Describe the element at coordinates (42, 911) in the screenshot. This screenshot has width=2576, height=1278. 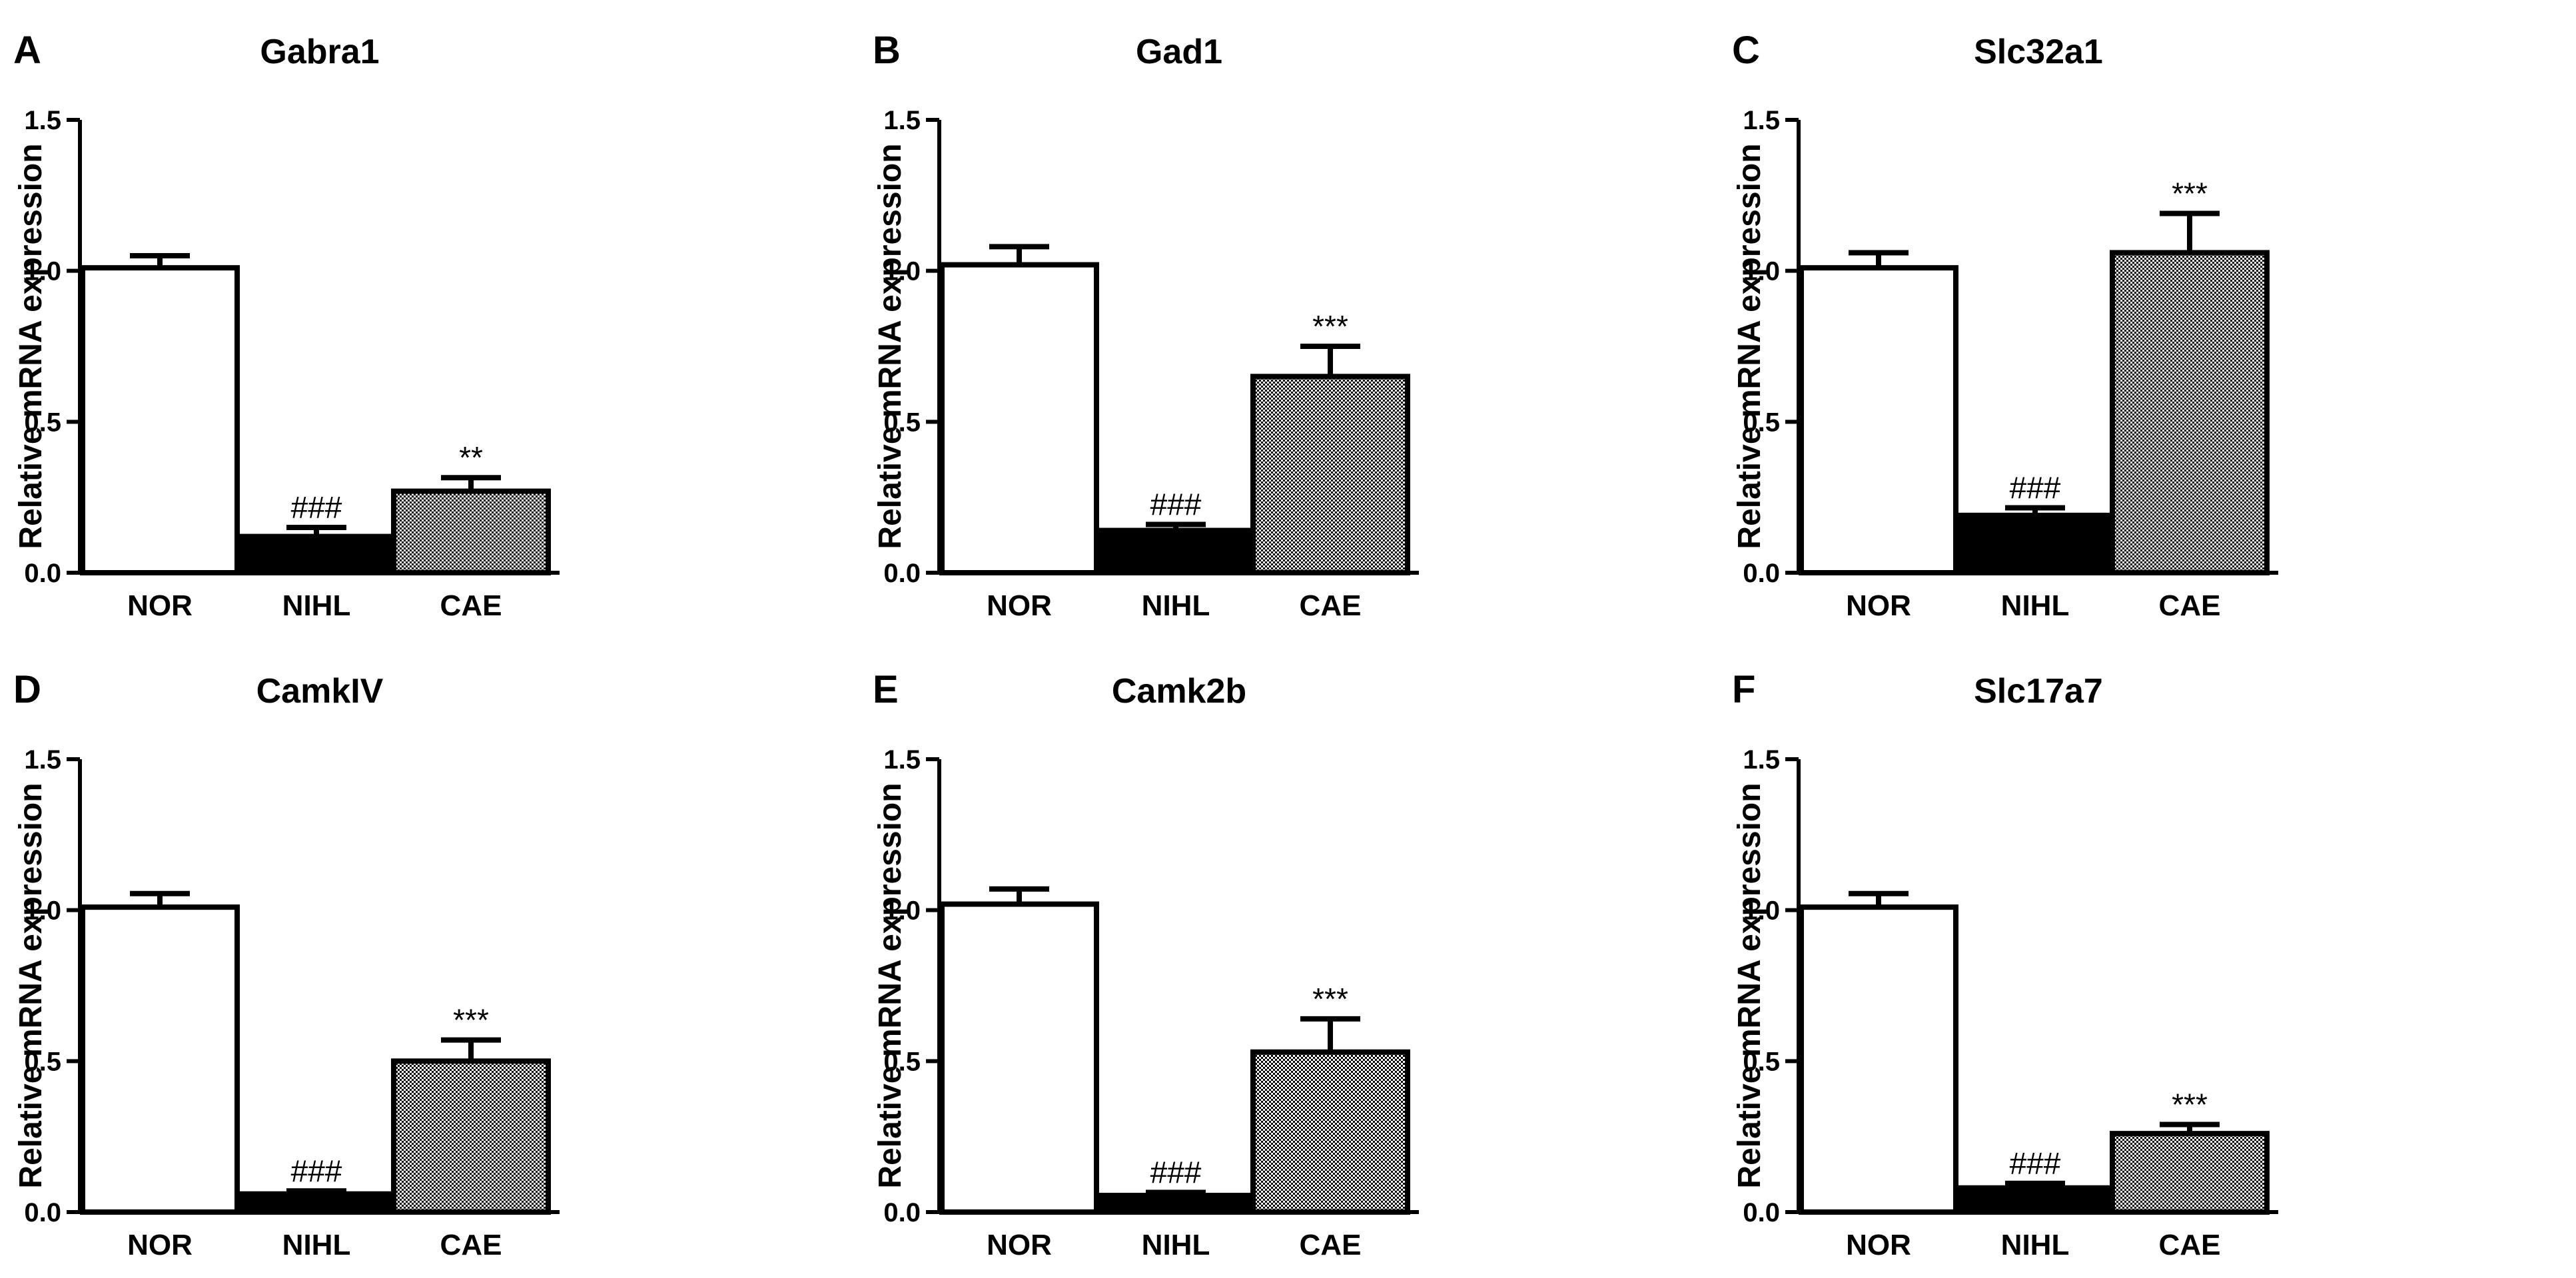
I see `panel-d-y-tick-label: 1.0` at that location.